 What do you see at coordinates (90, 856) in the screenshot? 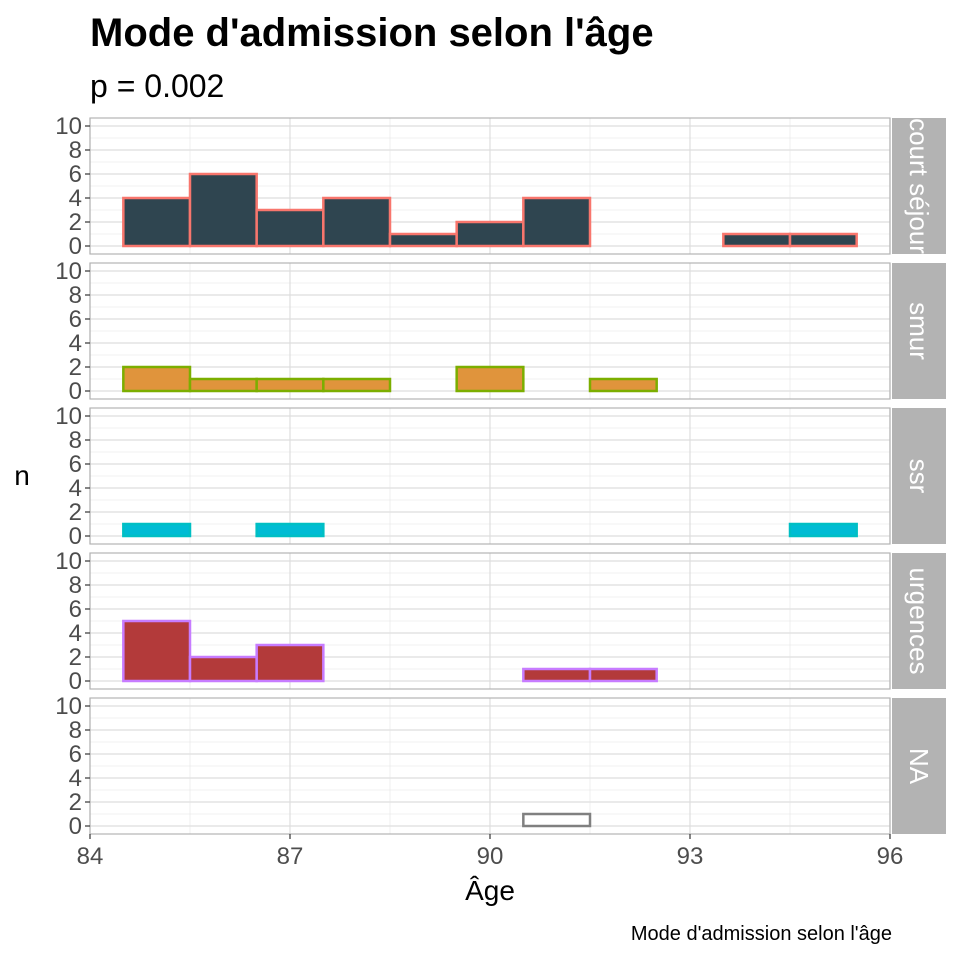
I see `x-tick-label: 84` at bounding box center [90, 856].